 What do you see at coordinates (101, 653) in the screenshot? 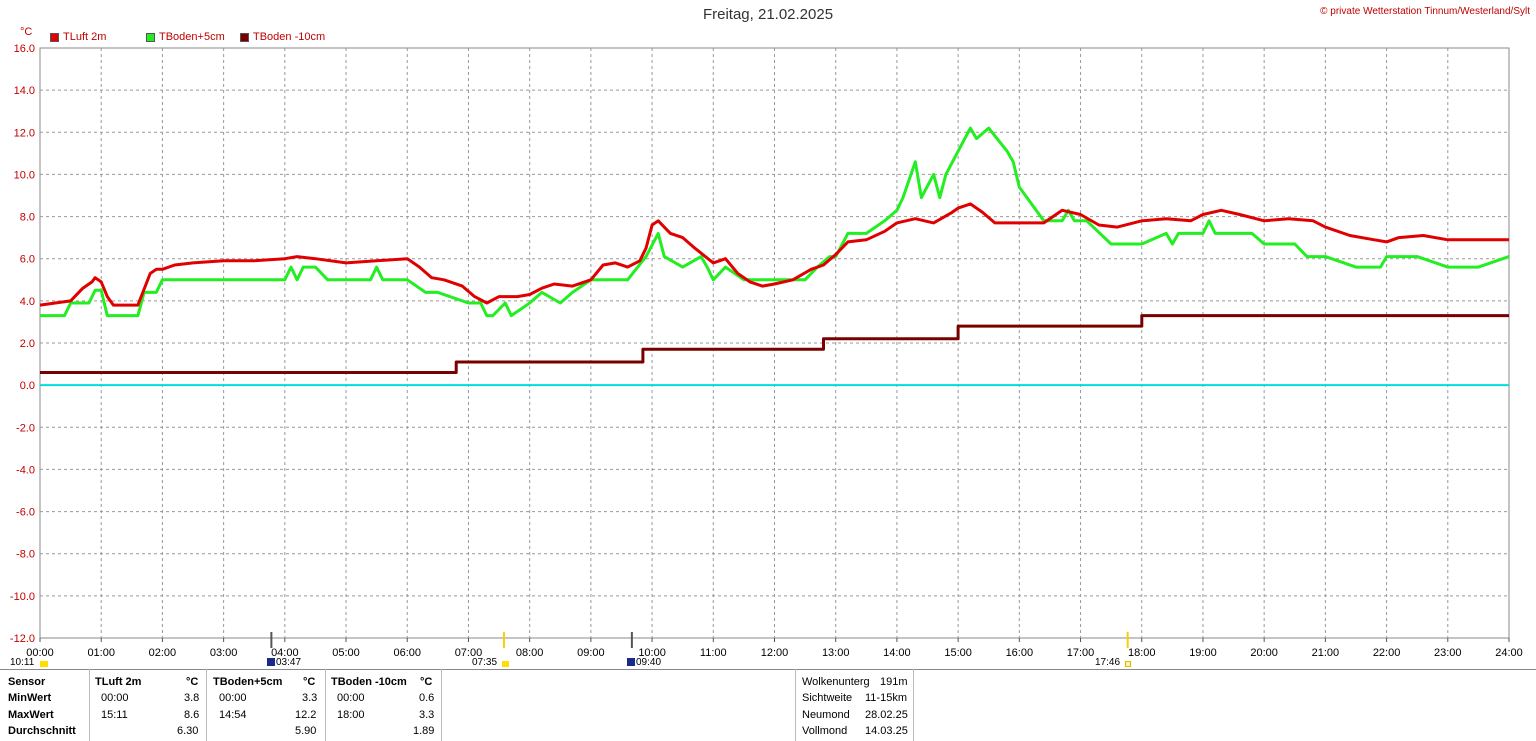
I see `x-tick-label: 01:00` at bounding box center [101, 653].